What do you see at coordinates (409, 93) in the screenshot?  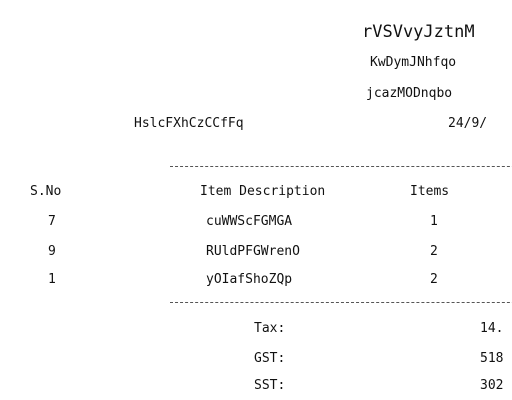 I see `receipt-line-2: jcazMODnqbo` at bounding box center [409, 93].